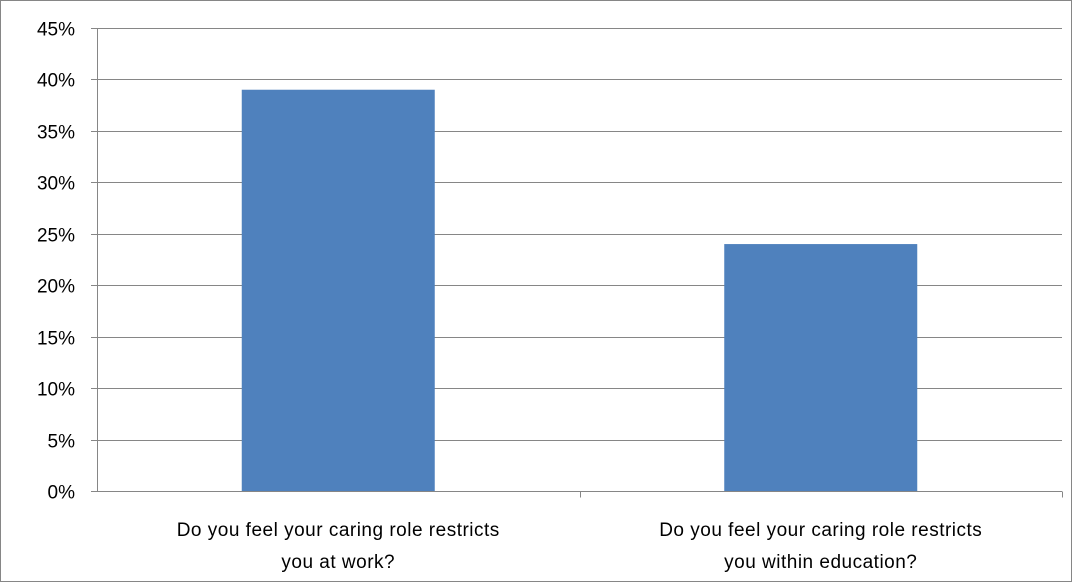  What do you see at coordinates (820, 562) in the screenshot?
I see `x-category-label: you within education?` at bounding box center [820, 562].